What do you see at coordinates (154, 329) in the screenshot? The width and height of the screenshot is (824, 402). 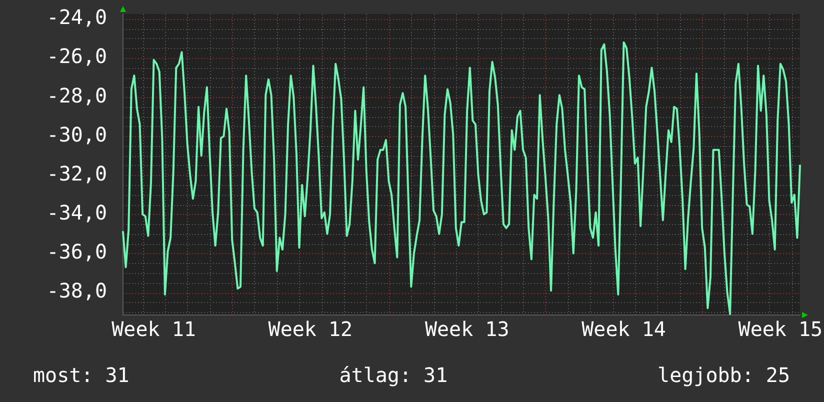 I see `x-tick-label: Week 11` at bounding box center [154, 329].